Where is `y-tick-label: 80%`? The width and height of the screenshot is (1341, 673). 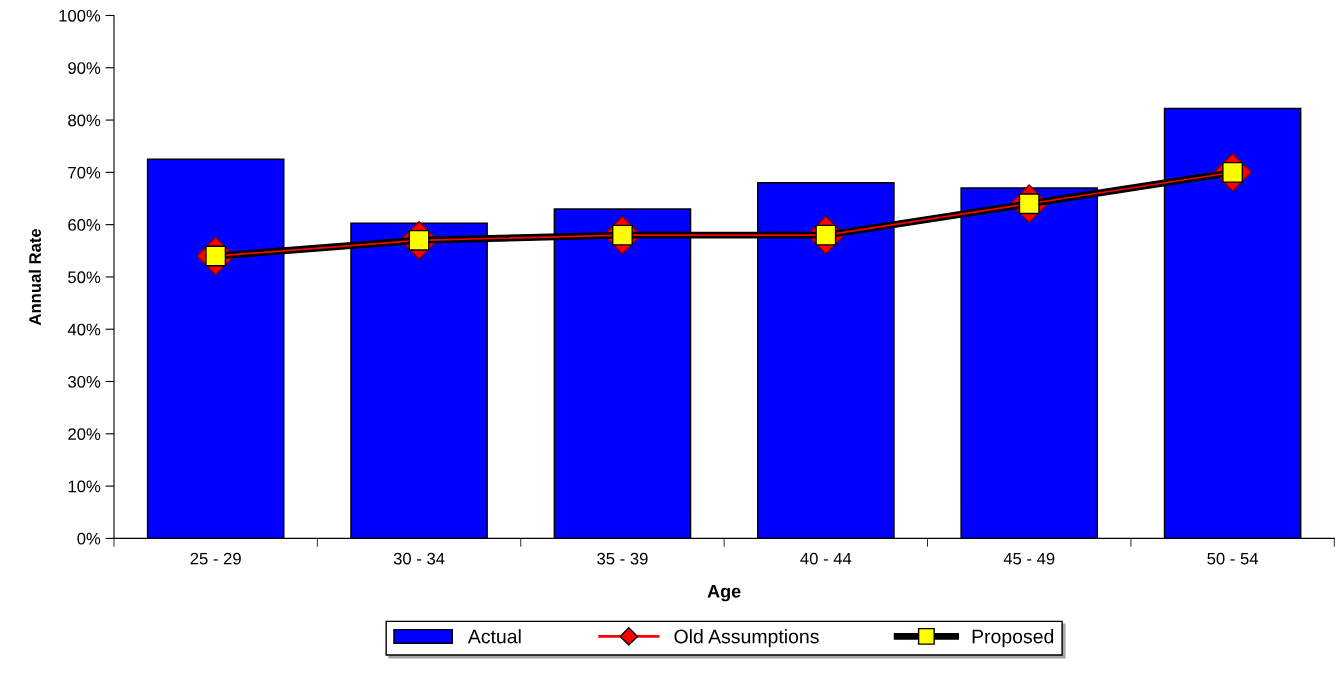 y-tick-label: 80% is located at coordinates (84, 120).